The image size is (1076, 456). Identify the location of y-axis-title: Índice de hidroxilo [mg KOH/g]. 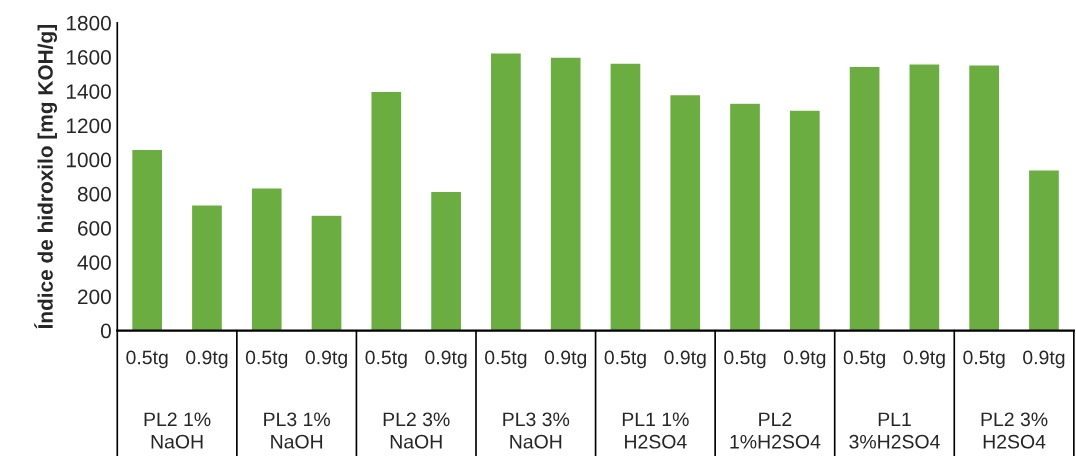
(46, 177).